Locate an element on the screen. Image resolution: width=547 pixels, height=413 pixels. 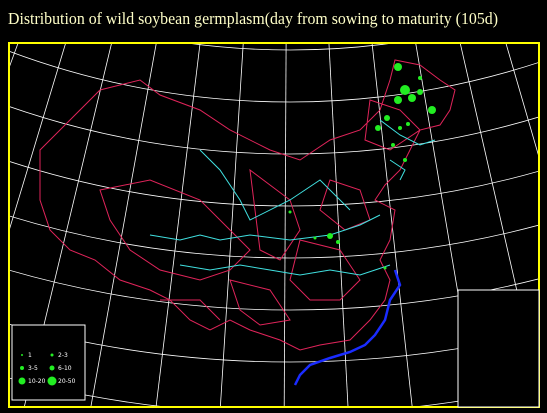
coastline is located at coordinates (347, 327).